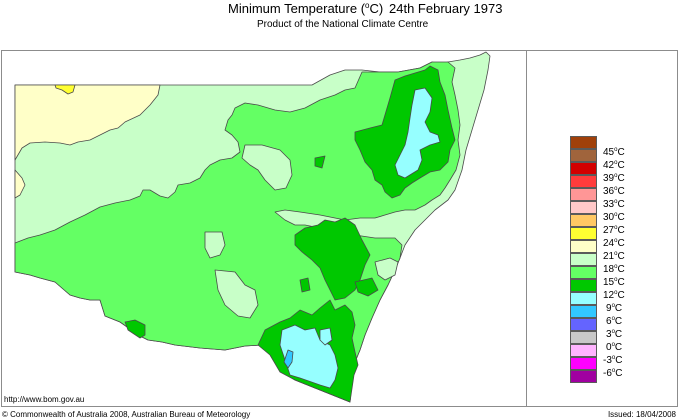  I want to click on legend-label: 39oC, so click(614, 178).